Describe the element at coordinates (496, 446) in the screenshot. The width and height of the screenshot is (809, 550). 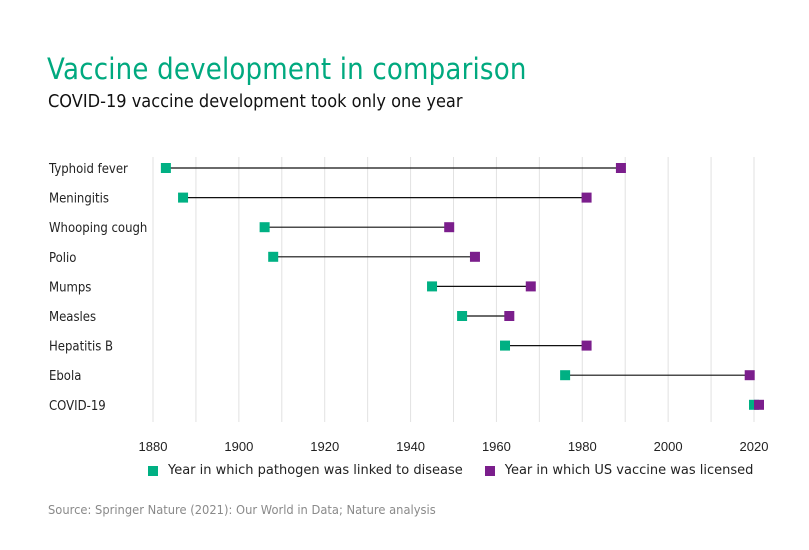
I see `x-tick-label: 1960` at that location.